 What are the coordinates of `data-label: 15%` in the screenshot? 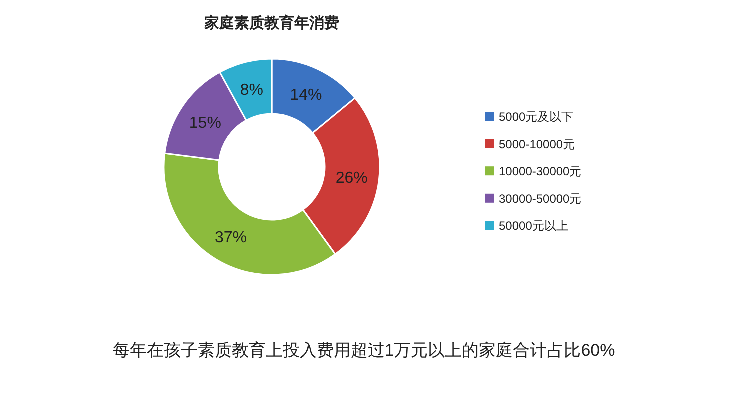 It's located at (205, 123).